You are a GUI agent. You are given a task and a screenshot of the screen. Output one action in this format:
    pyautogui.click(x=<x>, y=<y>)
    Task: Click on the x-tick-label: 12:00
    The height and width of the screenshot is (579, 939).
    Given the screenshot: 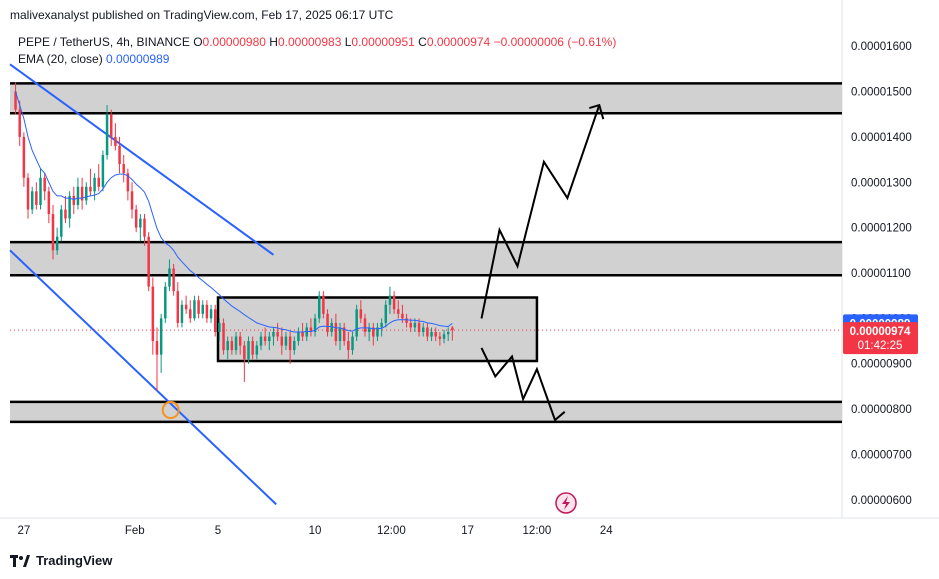 What is the action you would take?
    pyautogui.click(x=391, y=531)
    